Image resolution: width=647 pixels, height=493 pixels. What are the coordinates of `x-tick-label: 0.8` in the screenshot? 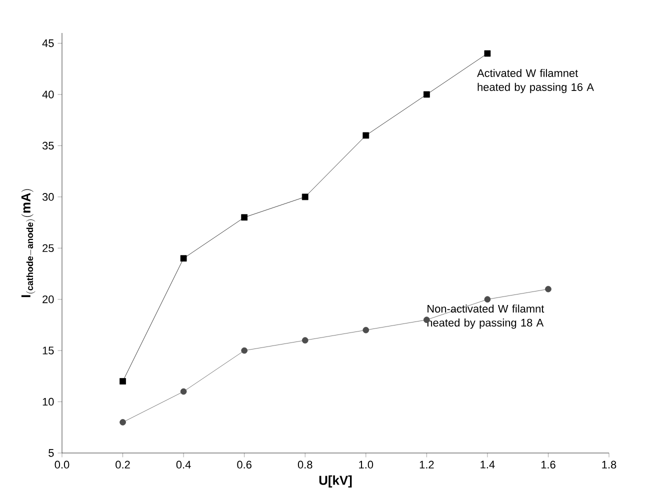 It's located at (305, 464).